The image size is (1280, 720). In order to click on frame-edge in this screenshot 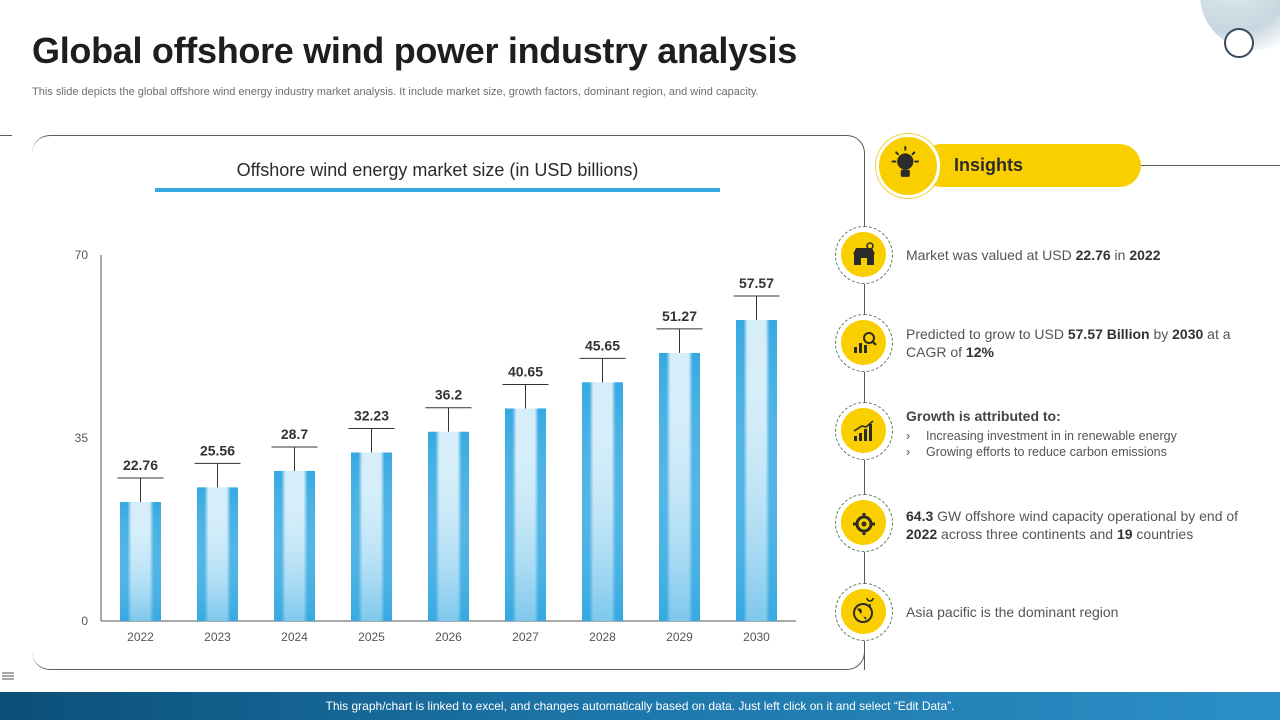, I will do `click(6, 135)`.